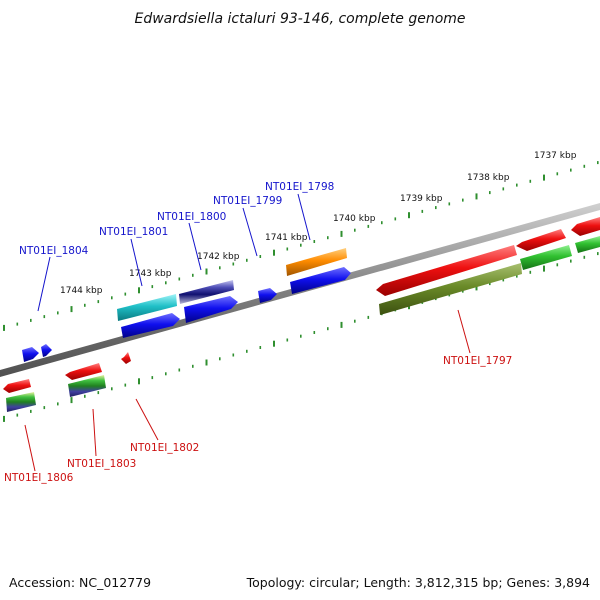  I want to click on kbp-label-1744: 1744 kbp, so click(81, 291).